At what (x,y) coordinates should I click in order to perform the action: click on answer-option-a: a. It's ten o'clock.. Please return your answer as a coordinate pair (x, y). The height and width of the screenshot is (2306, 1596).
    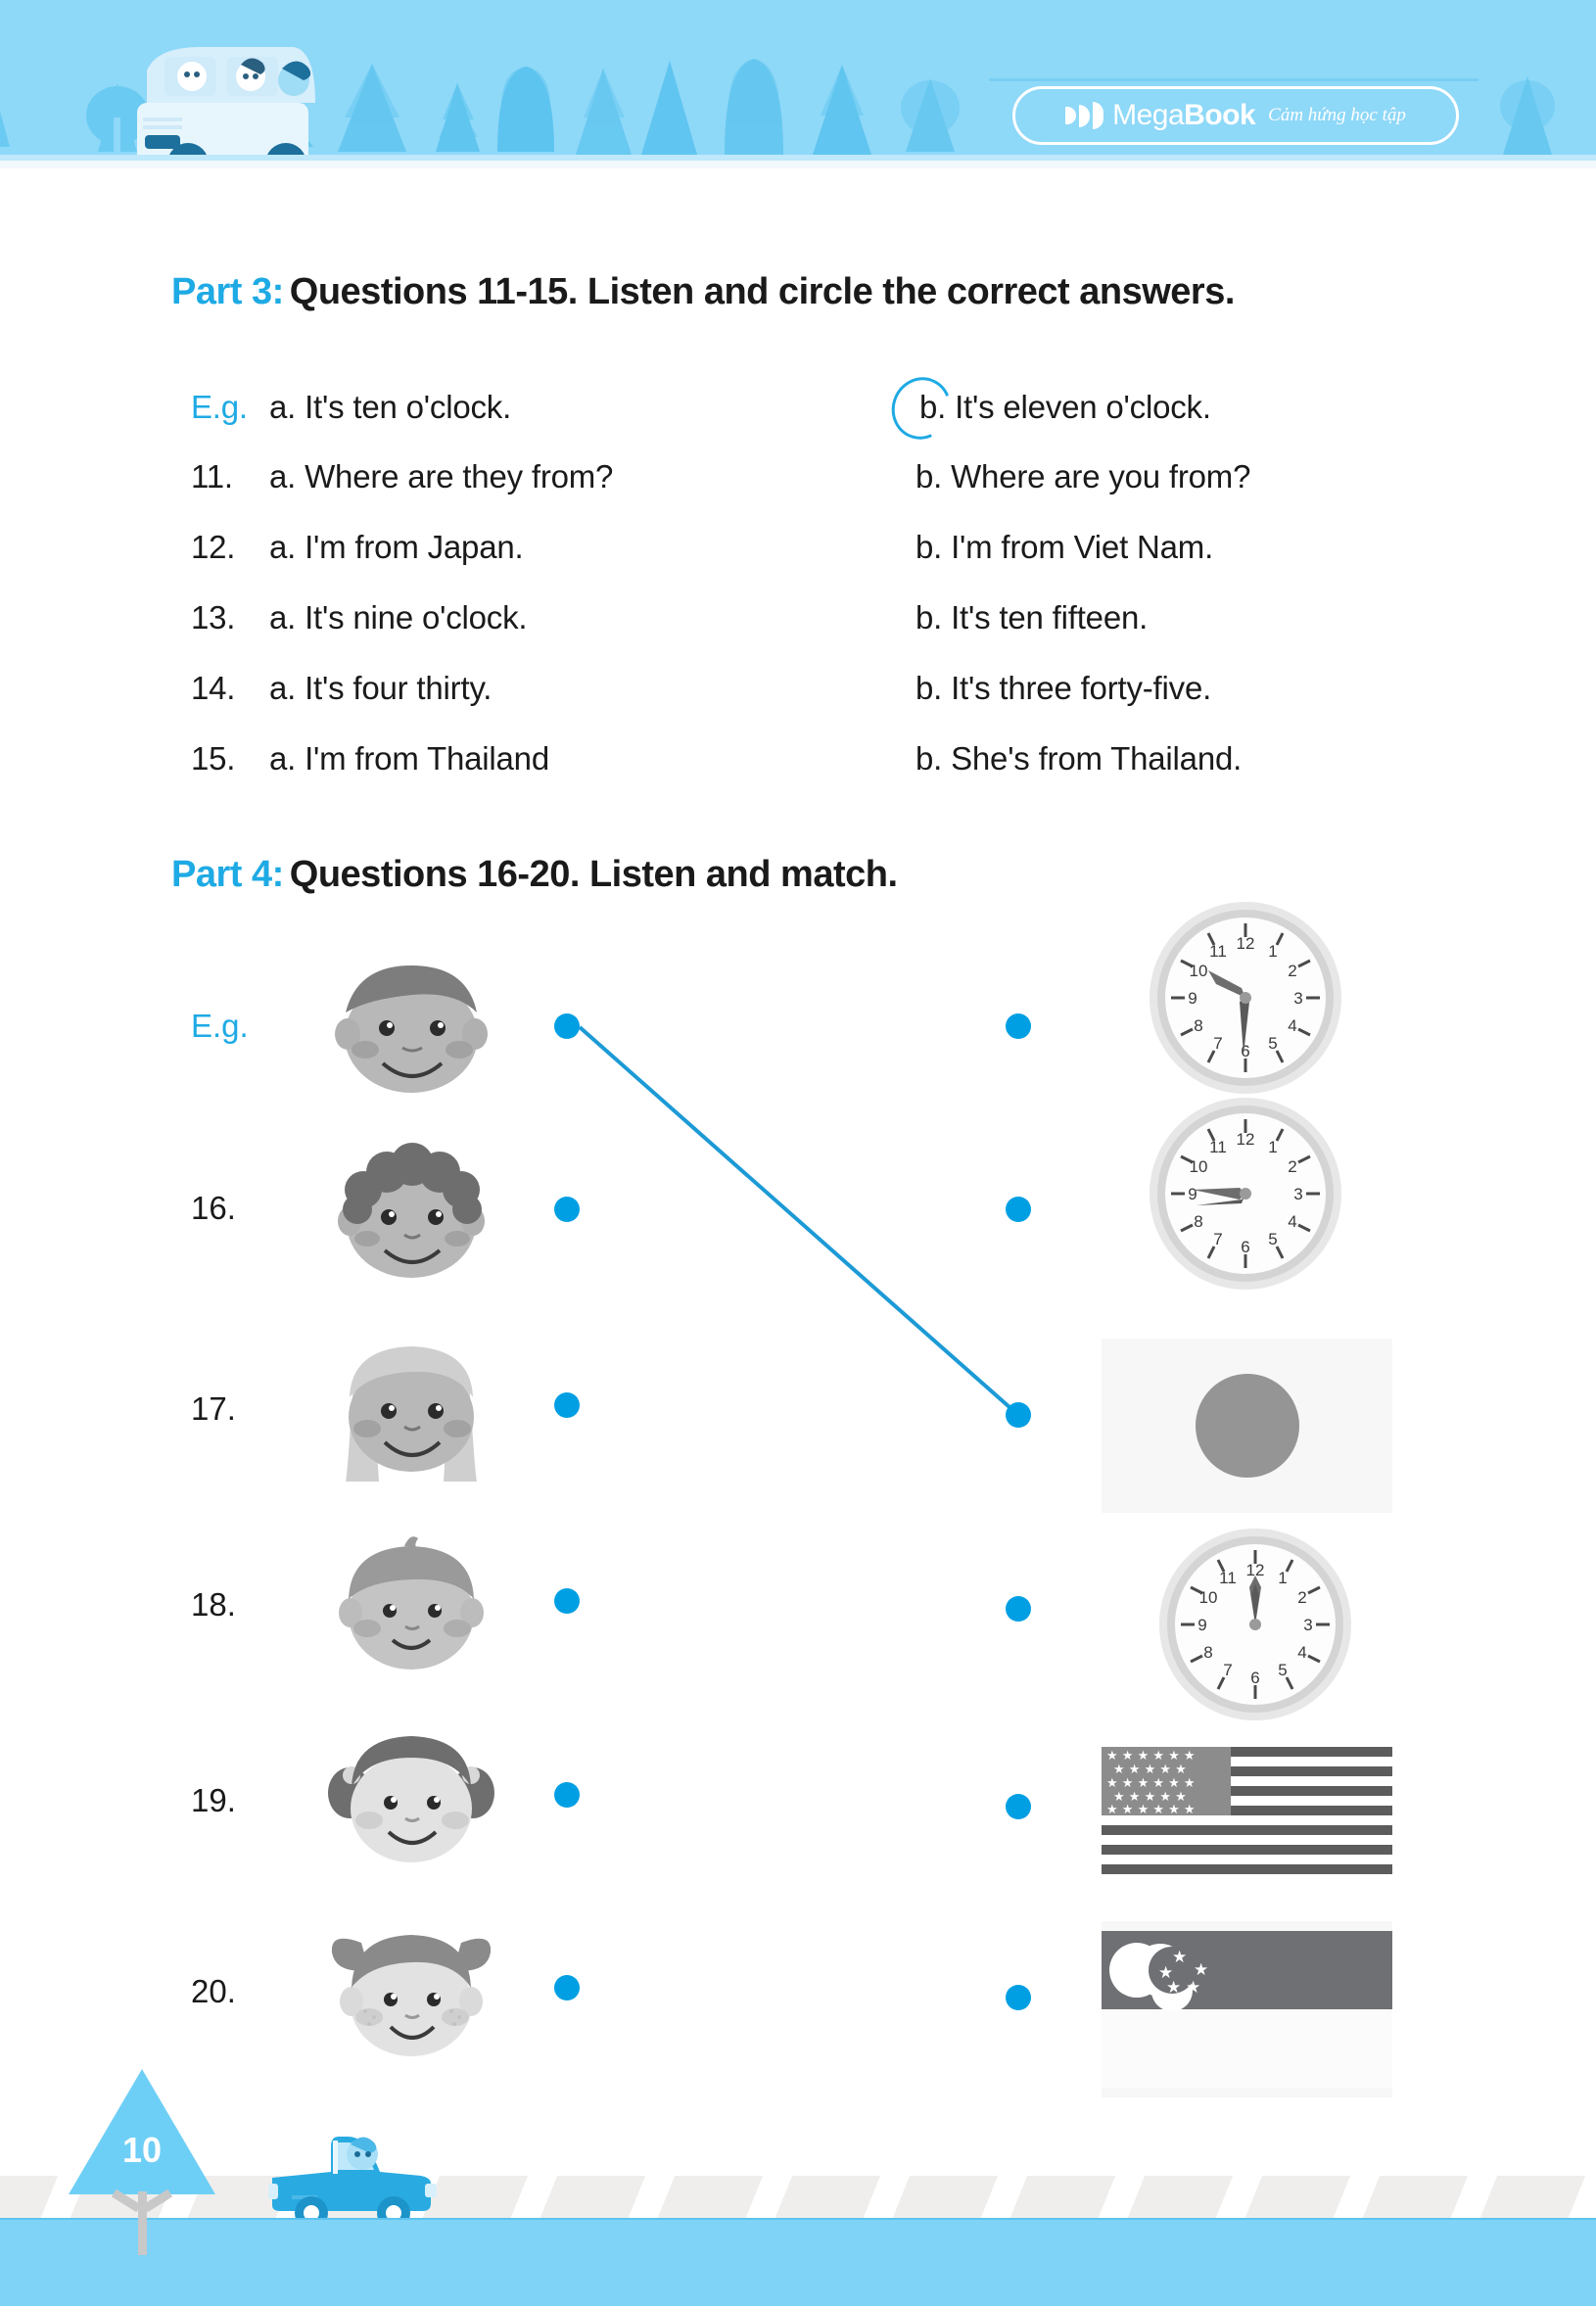
    Looking at the image, I should click on (390, 407).